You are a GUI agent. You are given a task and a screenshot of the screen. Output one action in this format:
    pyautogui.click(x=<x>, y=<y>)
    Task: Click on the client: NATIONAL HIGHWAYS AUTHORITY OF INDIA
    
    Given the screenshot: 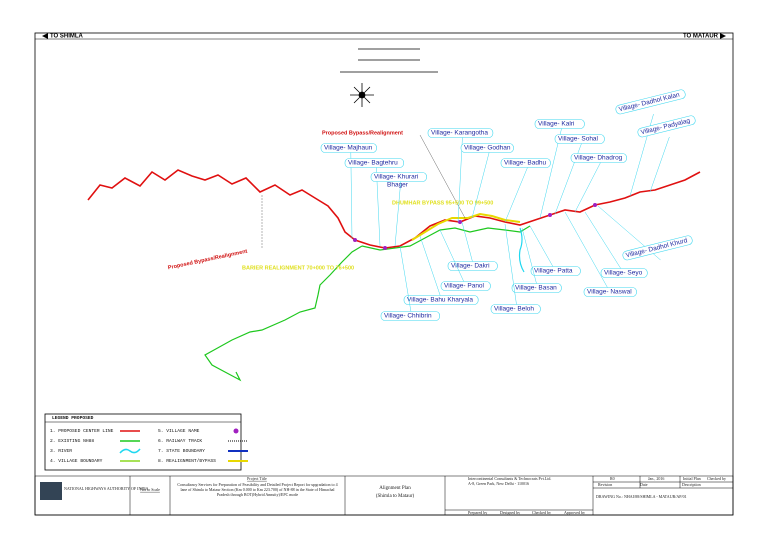 What is the action you would take?
    pyautogui.click(x=106, y=488)
    